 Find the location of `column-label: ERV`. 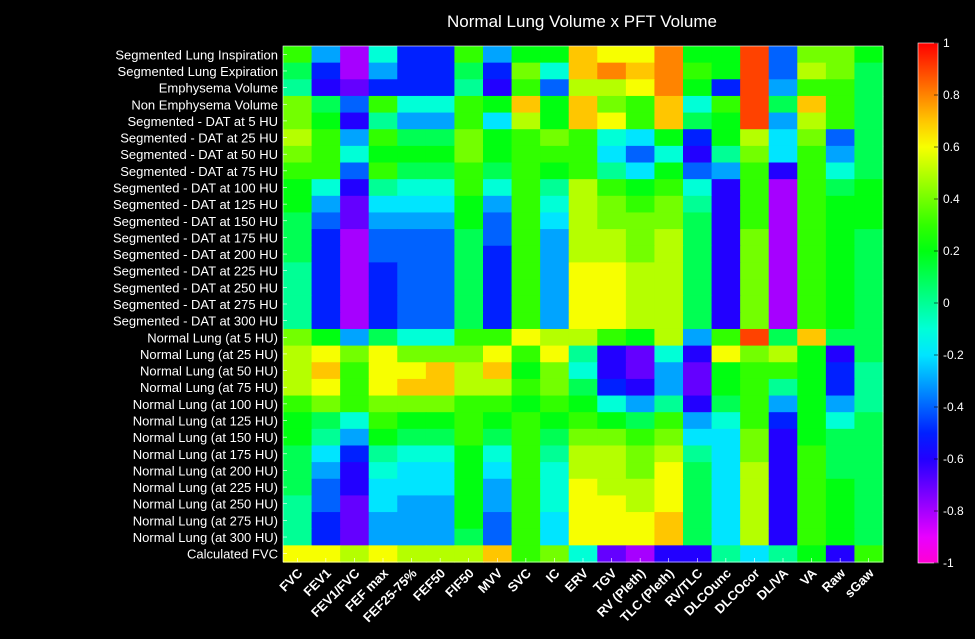

column-label: ERV is located at coordinates (577, 580).